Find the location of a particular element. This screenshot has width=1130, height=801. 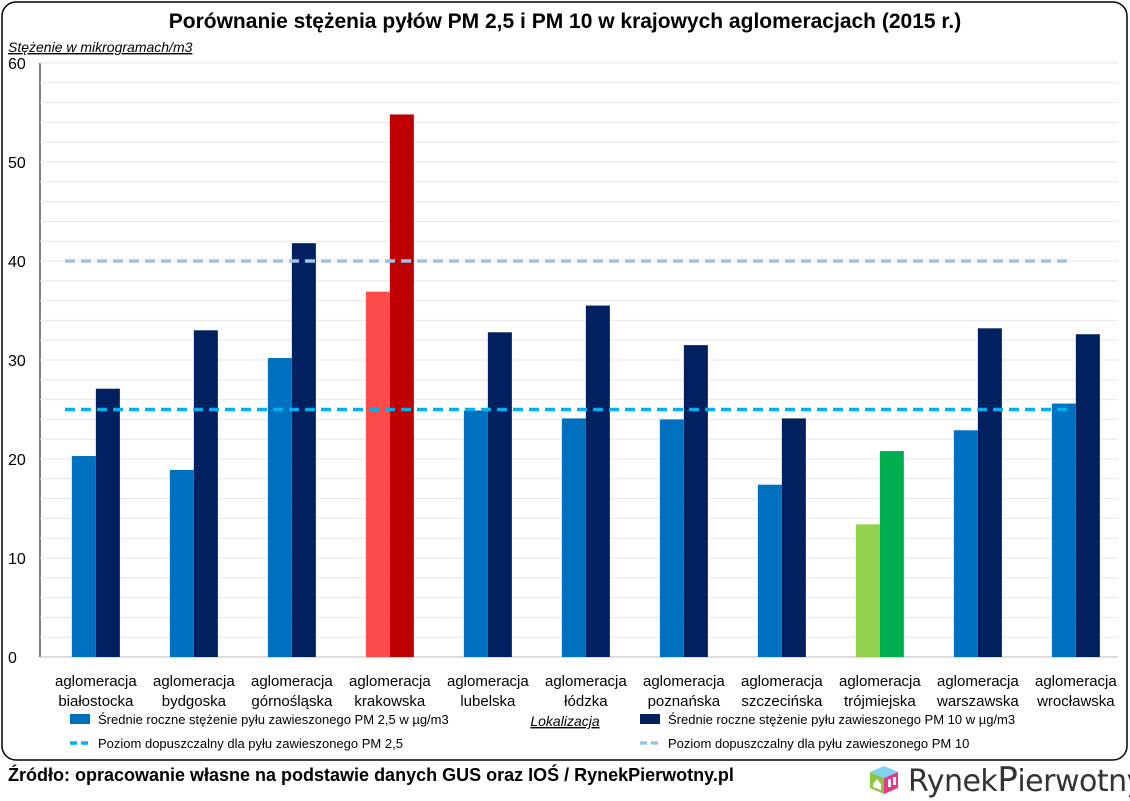

bar-pm10-lubelska is located at coordinates (499, 494).